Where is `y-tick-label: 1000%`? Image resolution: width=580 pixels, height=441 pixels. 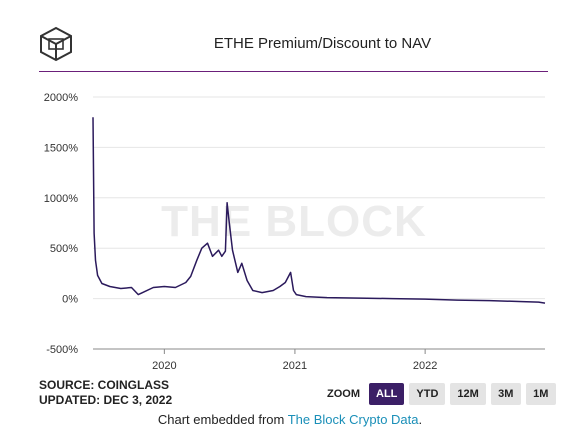
y-tick-label: 1000% is located at coordinates (61, 199).